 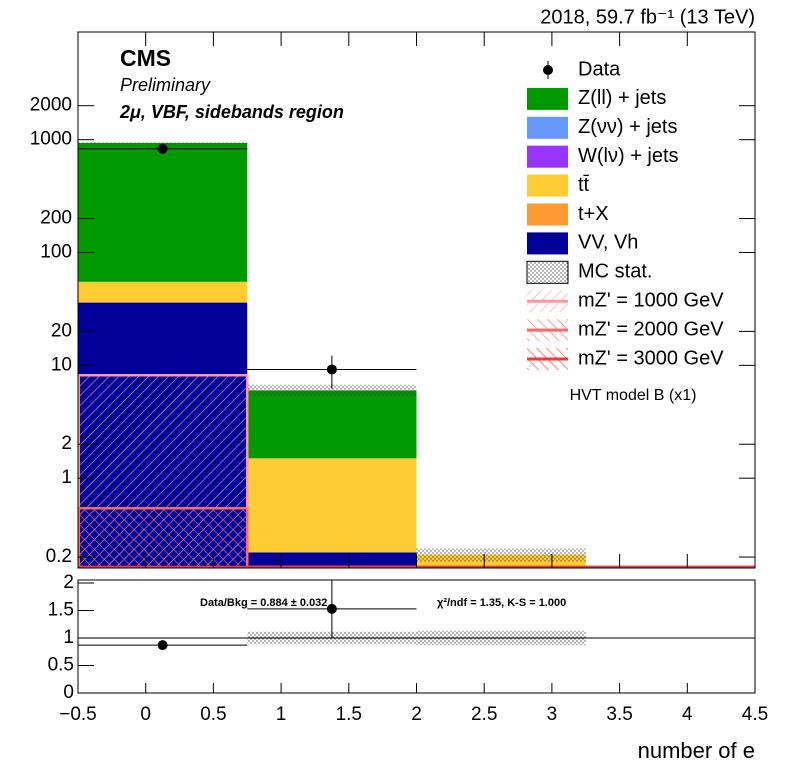 What do you see at coordinates (66, 477) in the screenshot?
I see `y-tick-label: 1` at bounding box center [66, 477].